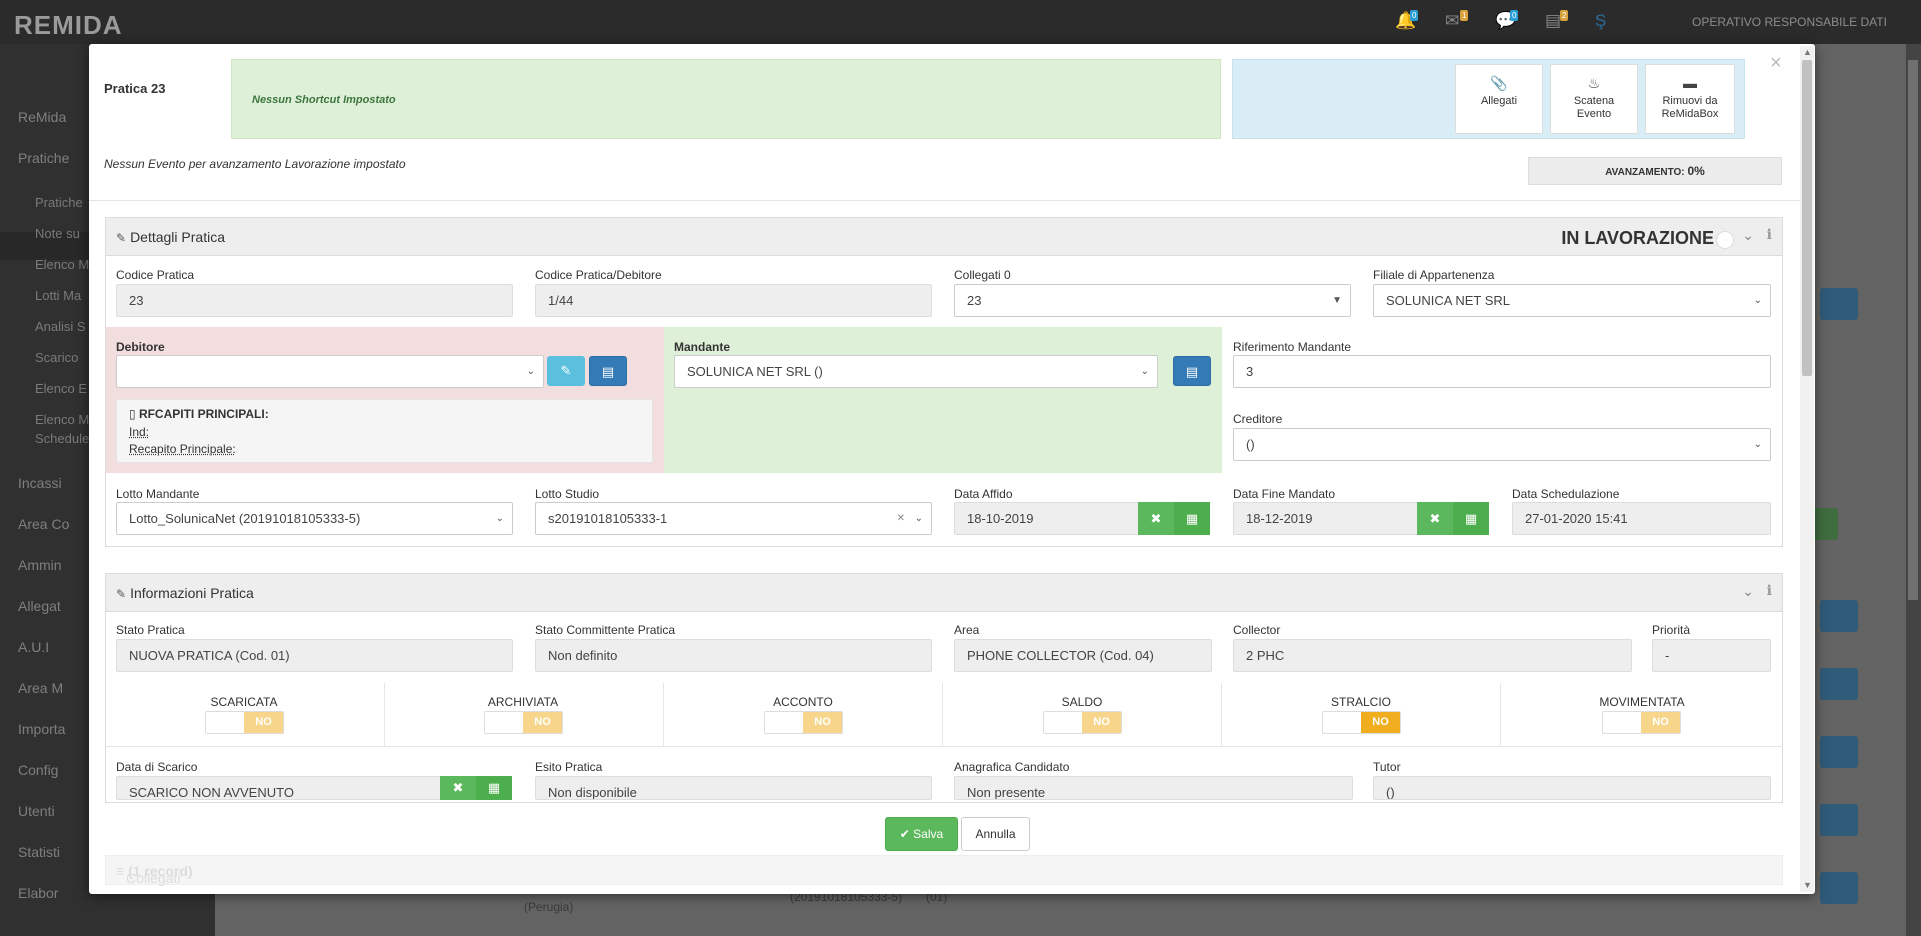  I want to click on collegati-count: (1 record), so click(160, 871).